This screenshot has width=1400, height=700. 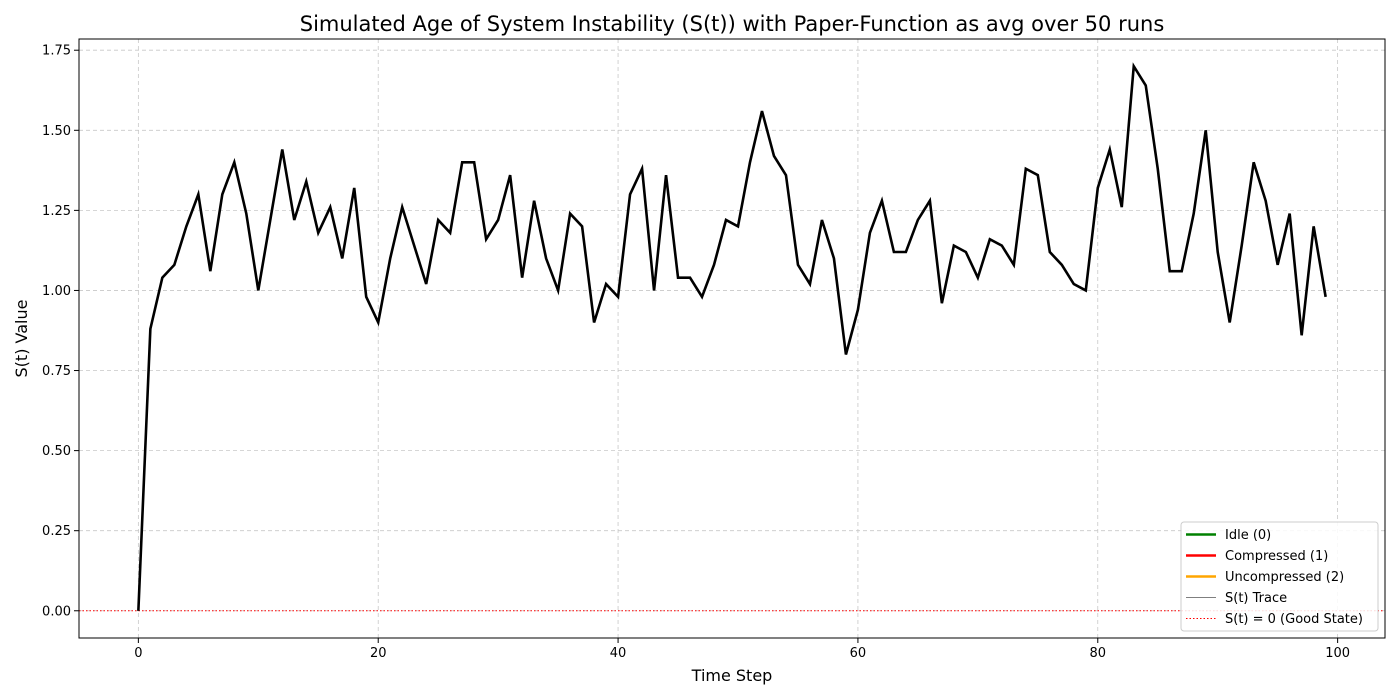 I want to click on y-tick-label: 0.75, so click(x=56, y=371).